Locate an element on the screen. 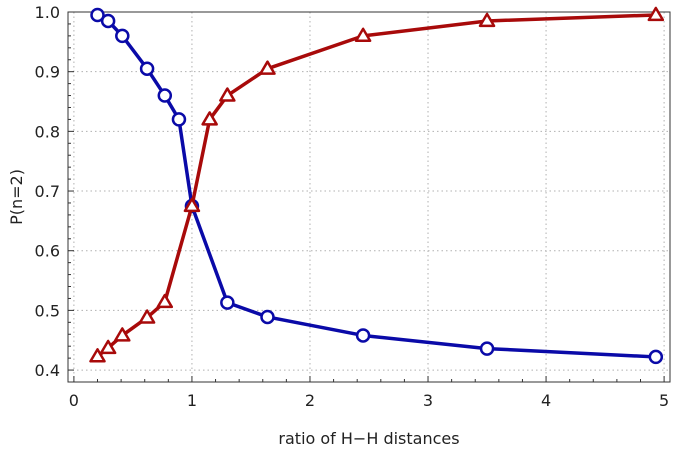  x-tick-label: 2 is located at coordinates (310, 400).